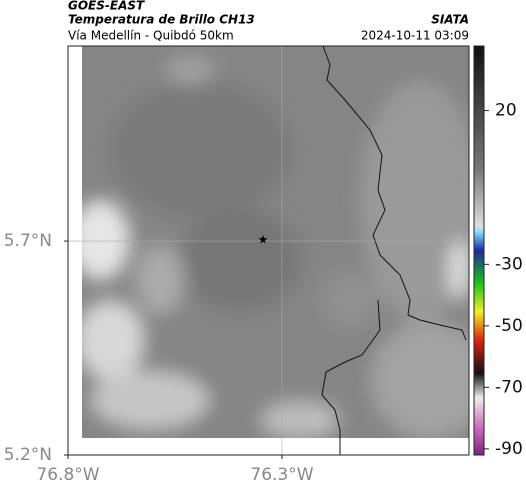 Image resolution: width=526 pixels, height=491 pixels. Describe the element at coordinates (281, 475) in the screenshot. I see `x-tick-label: 76.3°W` at that location.